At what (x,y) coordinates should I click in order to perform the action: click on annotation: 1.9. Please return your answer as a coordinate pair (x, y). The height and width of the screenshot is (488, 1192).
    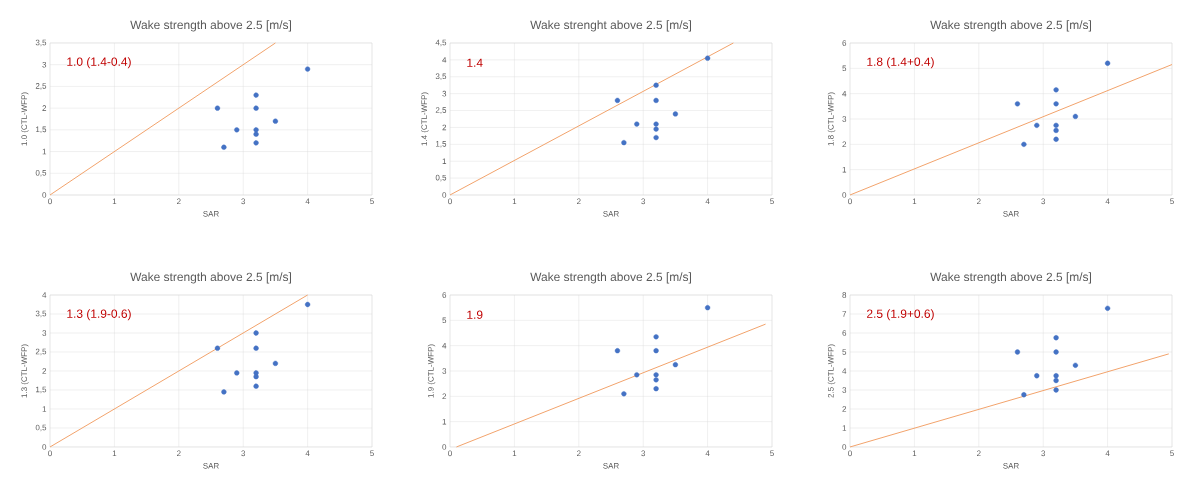
    Looking at the image, I should click on (475, 314).